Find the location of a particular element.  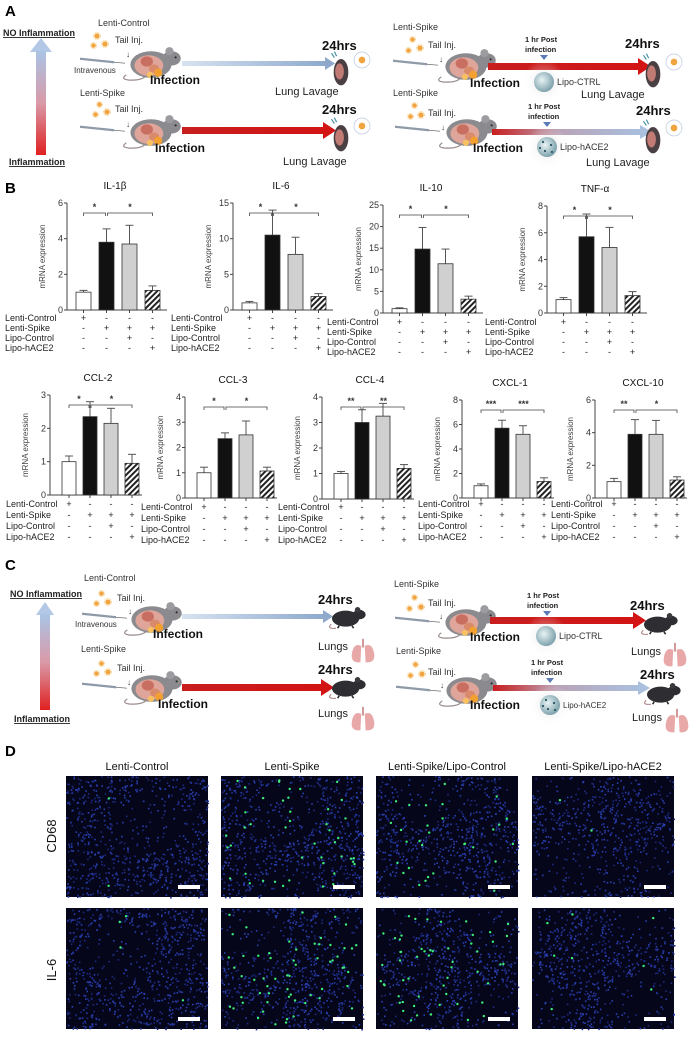

chart-title: IL-1β is located at coordinates (115, 186).